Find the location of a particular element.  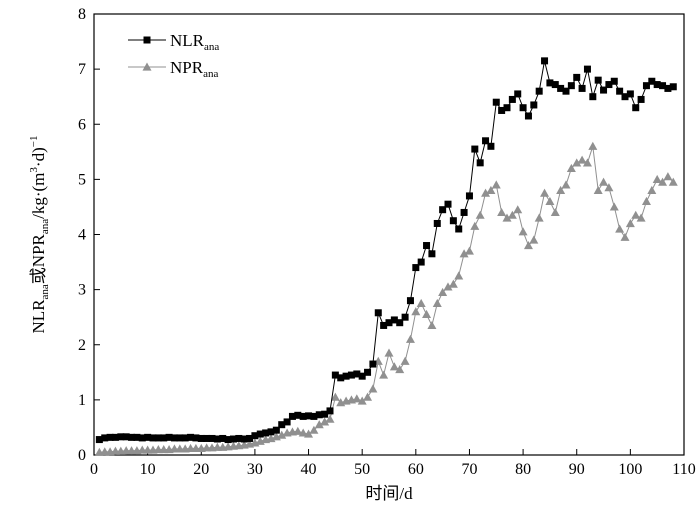

legend-label: NLRana is located at coordinates (194, 42).